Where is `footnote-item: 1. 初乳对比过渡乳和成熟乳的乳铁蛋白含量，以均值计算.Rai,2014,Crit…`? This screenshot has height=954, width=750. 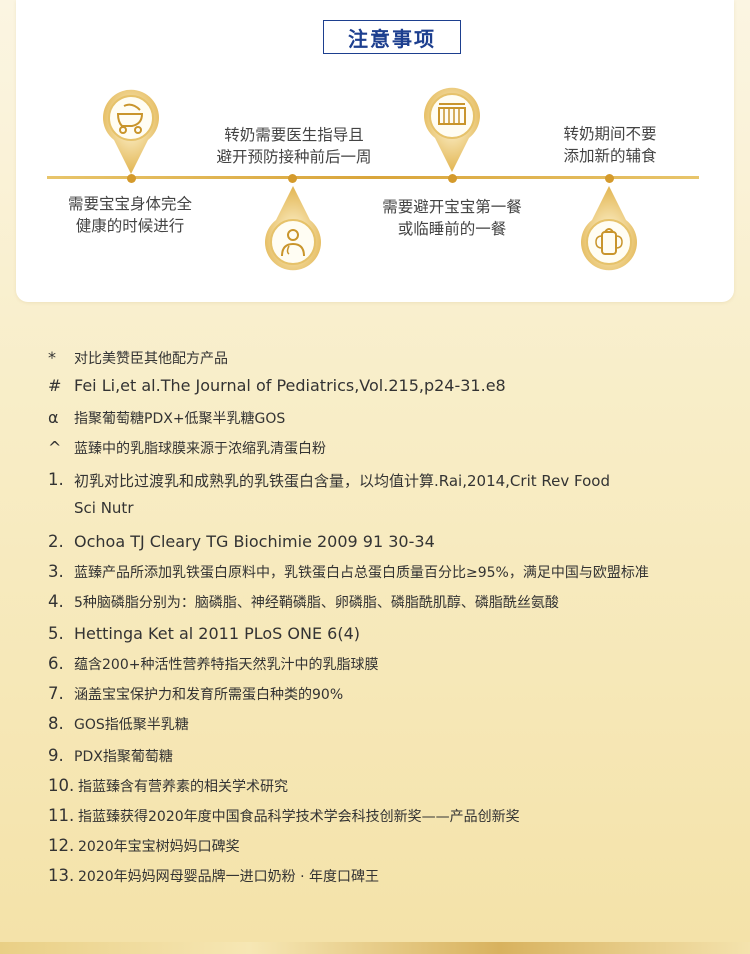 footnote-item: 1. 初乳对比过渡乳和成熟乳的乳铁蛋白含量，以均值计算.Rai,2014,Crit… is located at coordinates (329, 493).